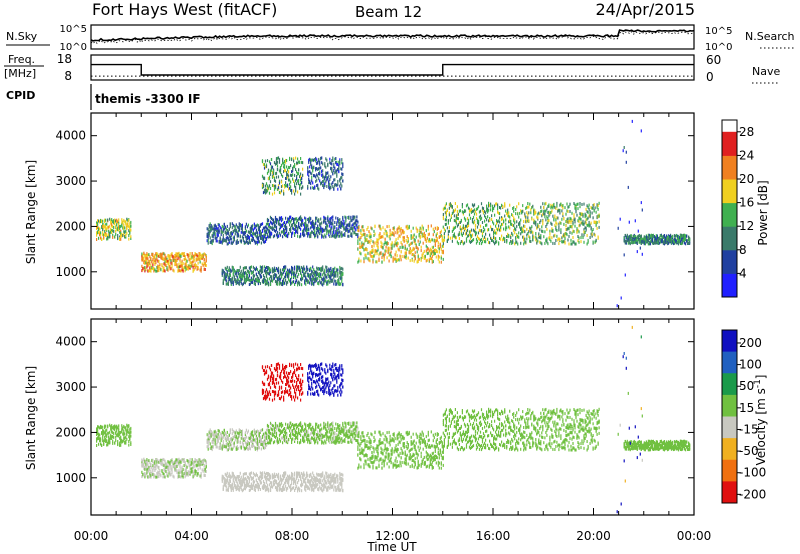 The height and width of the screenshot is (554, 800). Describe the element at coordinates (729, 261) in the screenshot. I see `power-colorbar-segment` at that location.